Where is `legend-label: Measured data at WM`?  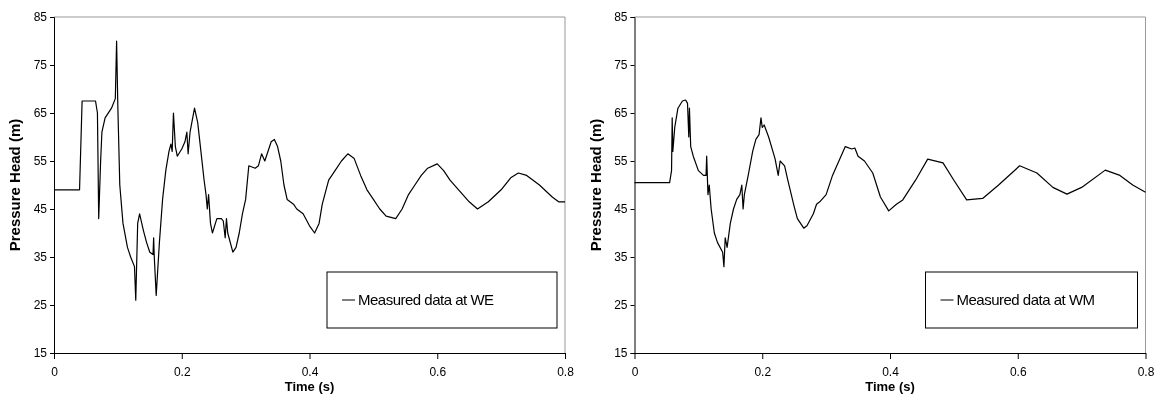 legend-label: Measured data at WM is located at coordinates (1025, 299).